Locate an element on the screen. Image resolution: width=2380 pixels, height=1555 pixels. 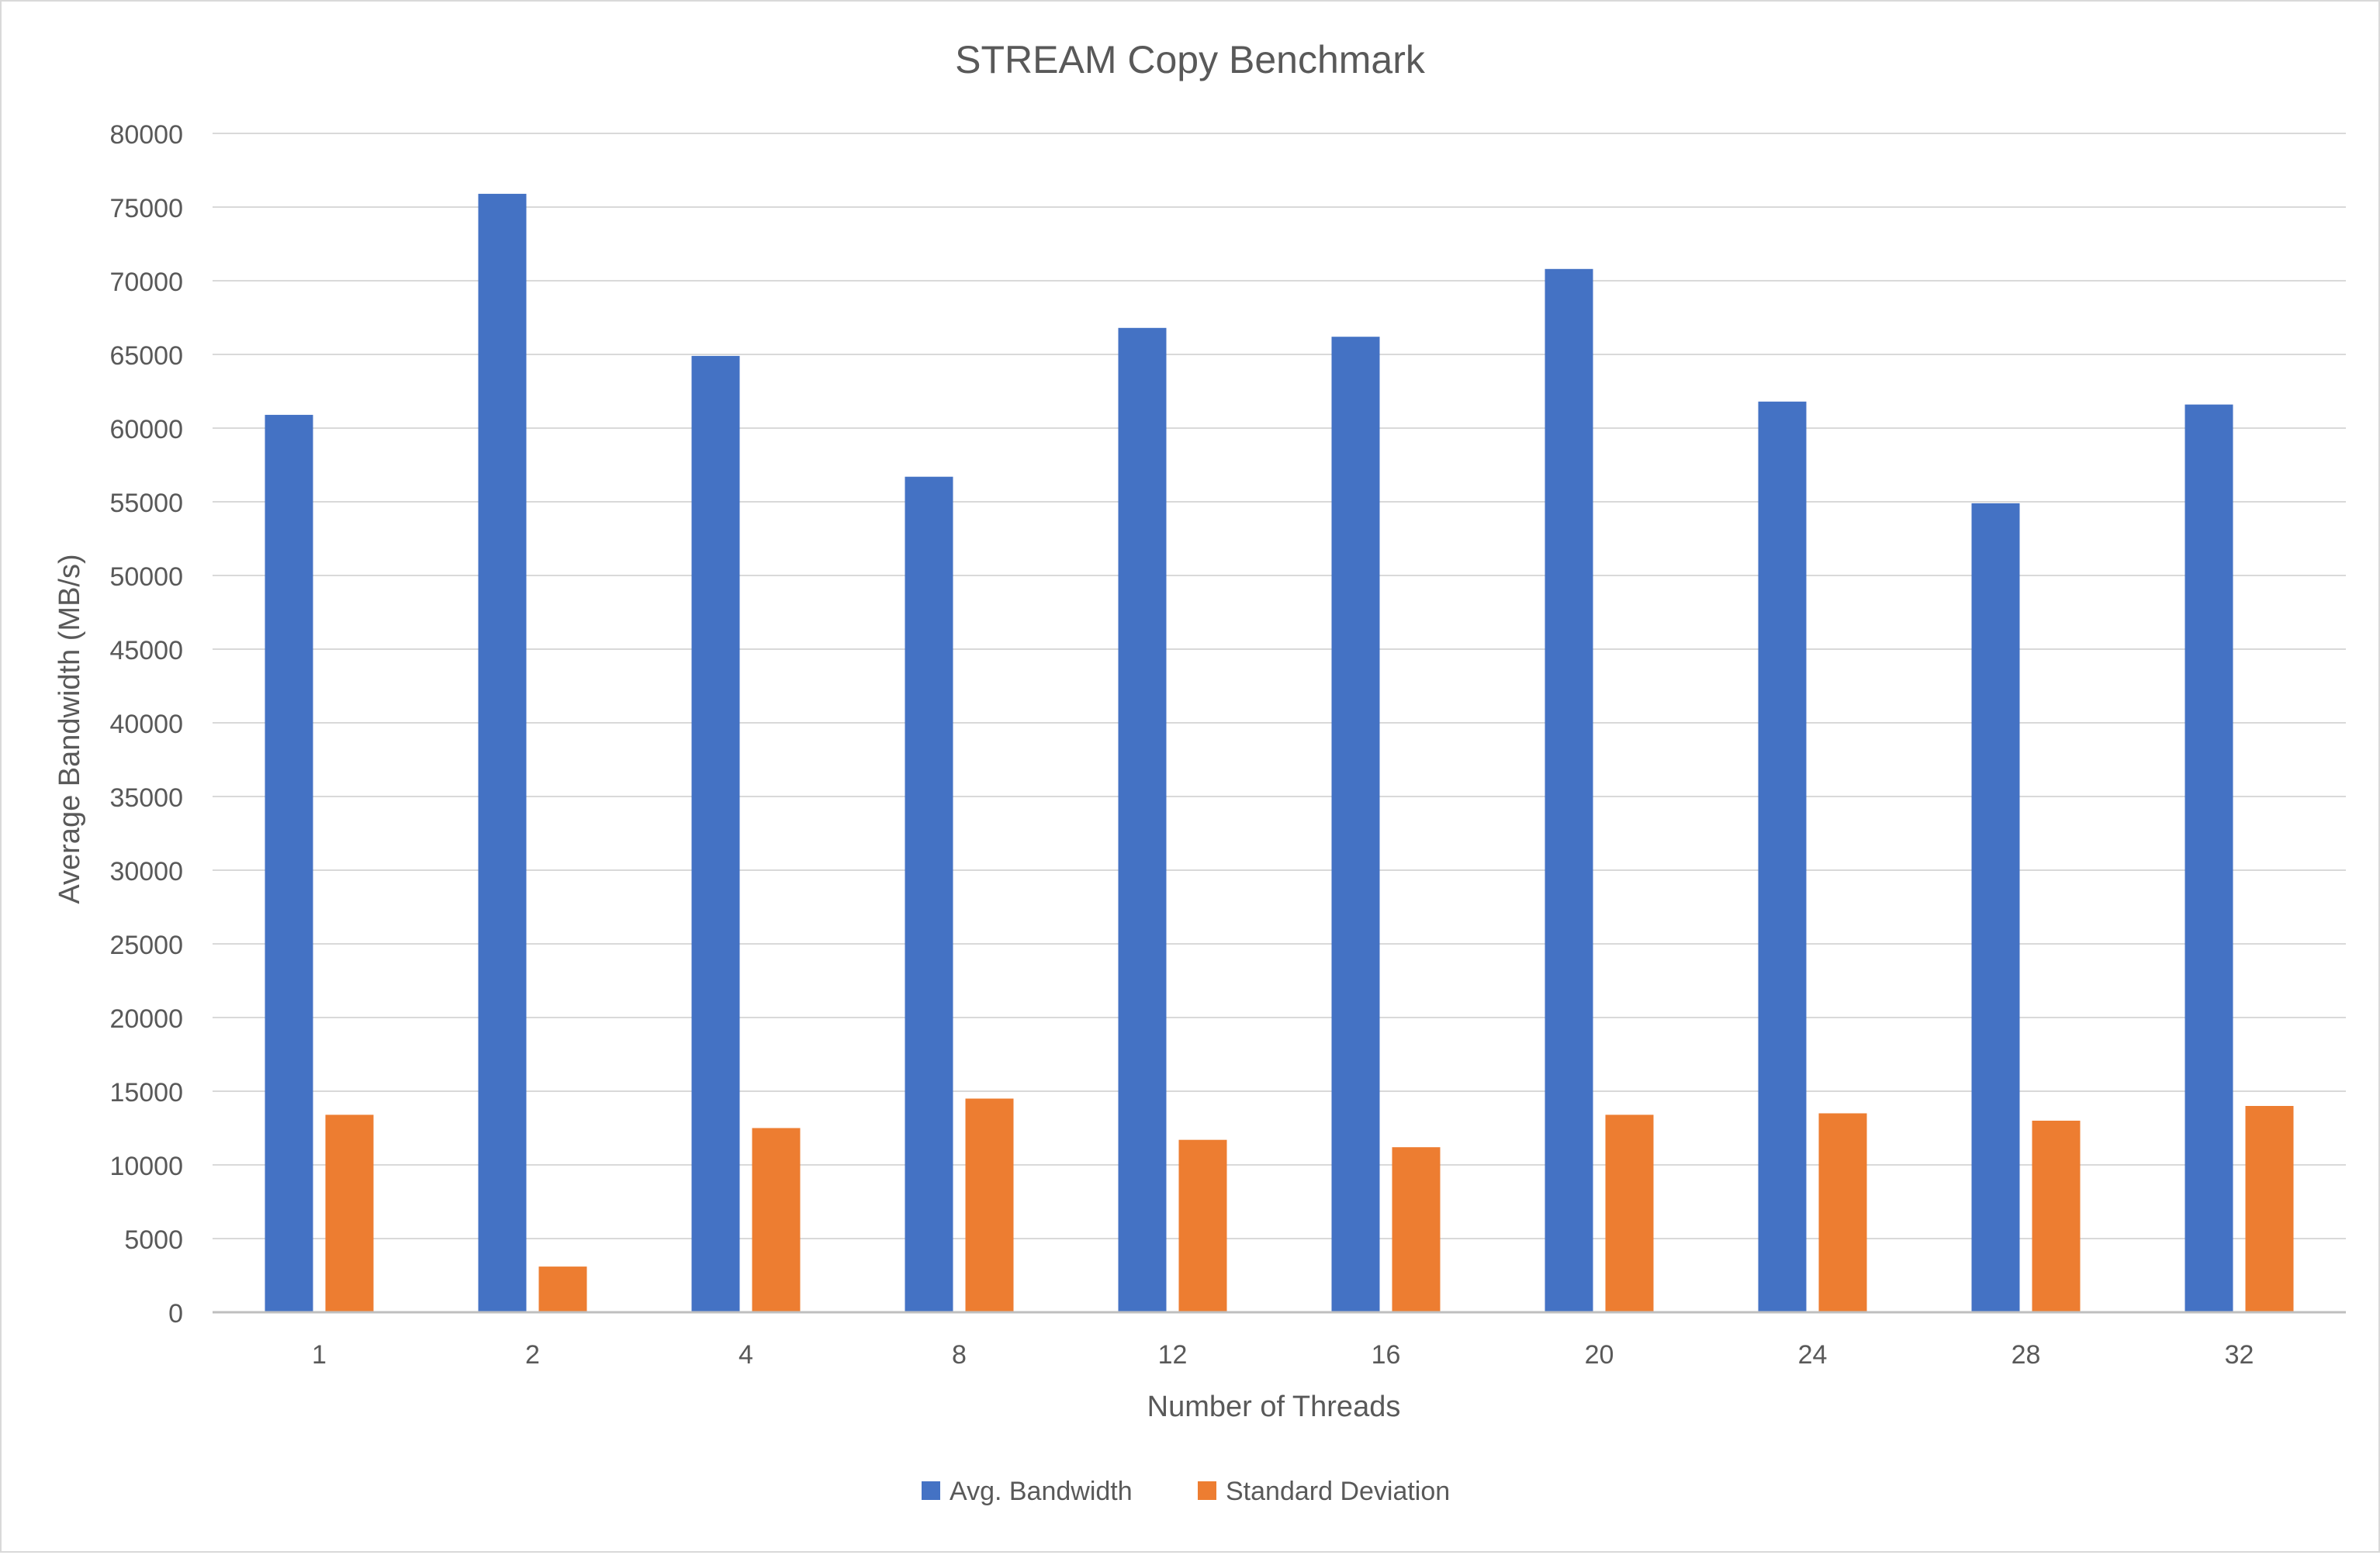
y-tick-label: 10000 is located at coordinates (146, 1166).